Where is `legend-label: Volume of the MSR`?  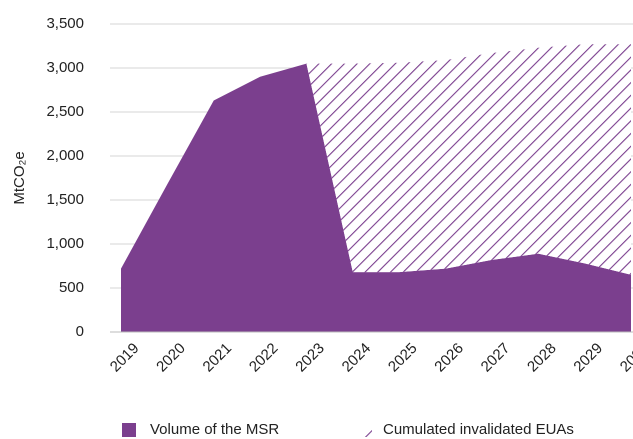 legend-label: Volume of the MSR is located at coordinates (214, 429).